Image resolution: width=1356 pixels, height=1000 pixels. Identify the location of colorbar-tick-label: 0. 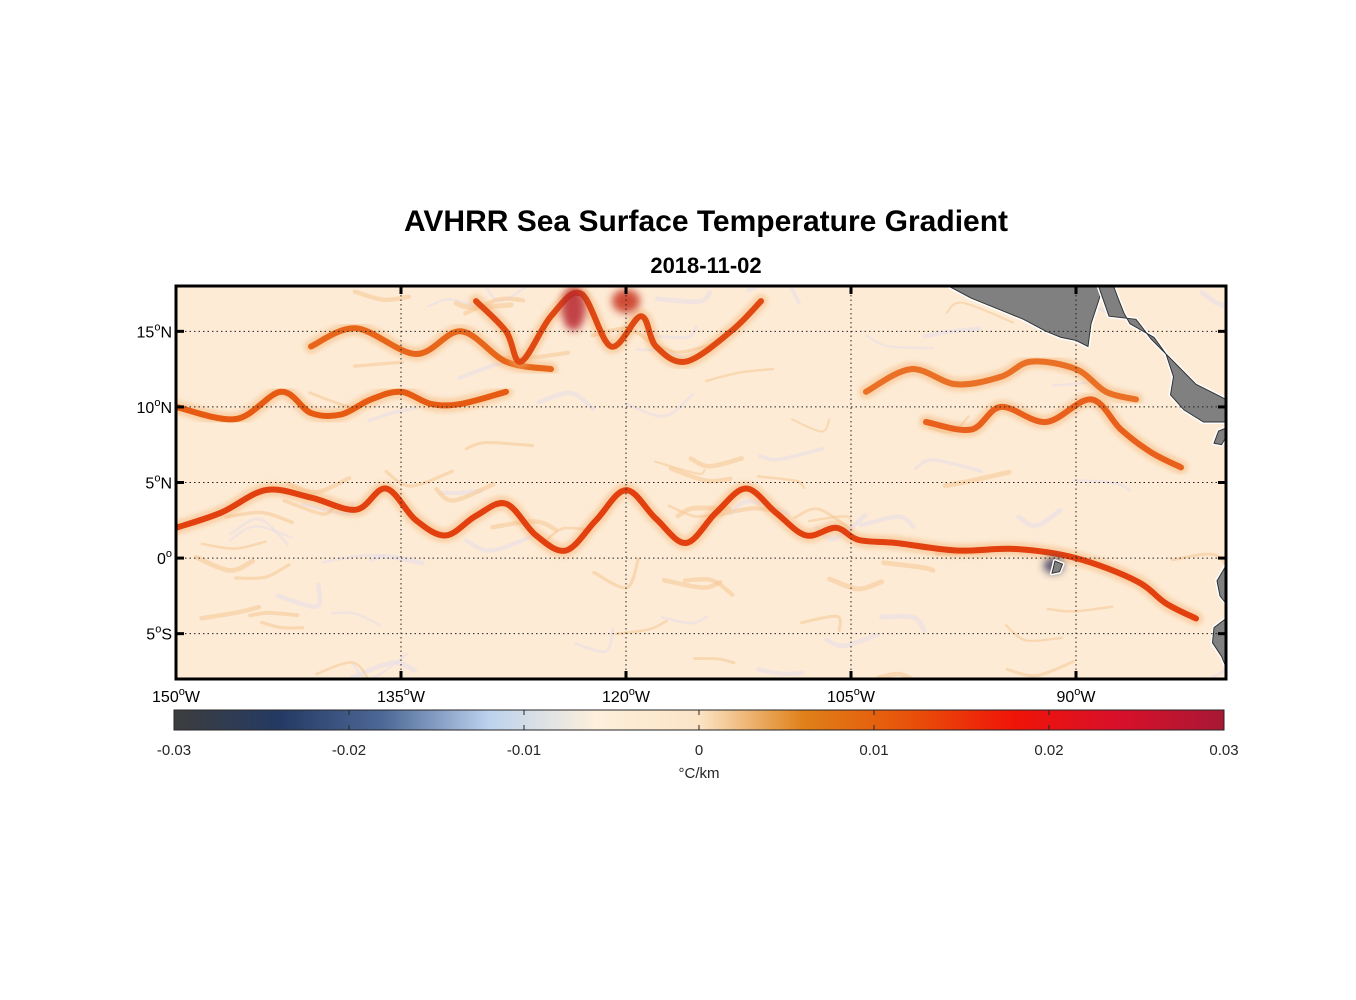
(699, 750).